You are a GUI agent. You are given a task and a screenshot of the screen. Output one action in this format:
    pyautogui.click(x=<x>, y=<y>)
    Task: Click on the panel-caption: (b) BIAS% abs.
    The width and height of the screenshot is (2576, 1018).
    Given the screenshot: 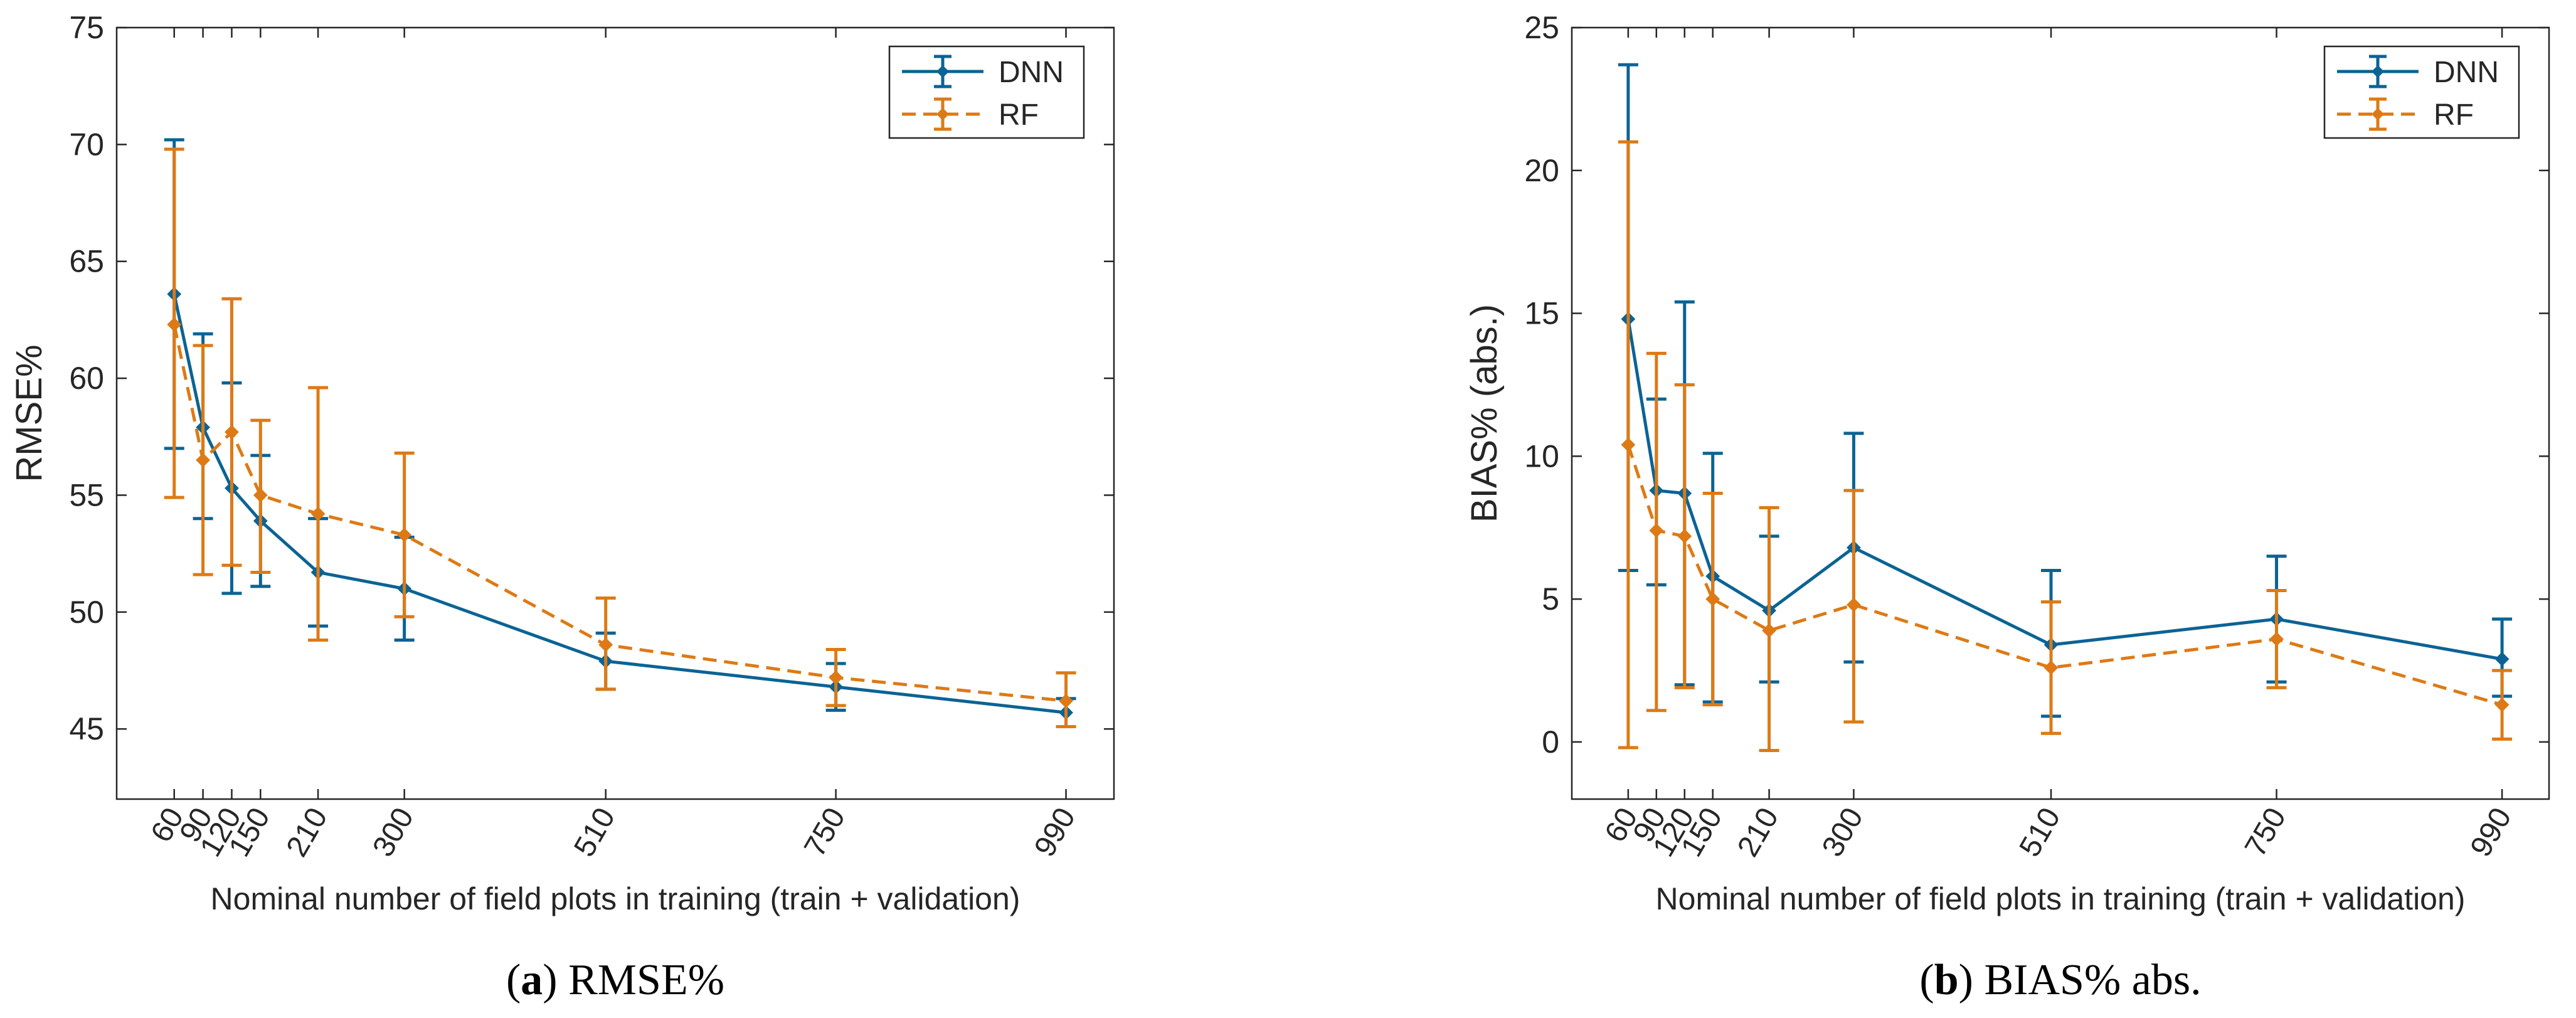 What is the action you would take?
    pyautogui.click(x=2060, y=980)
    